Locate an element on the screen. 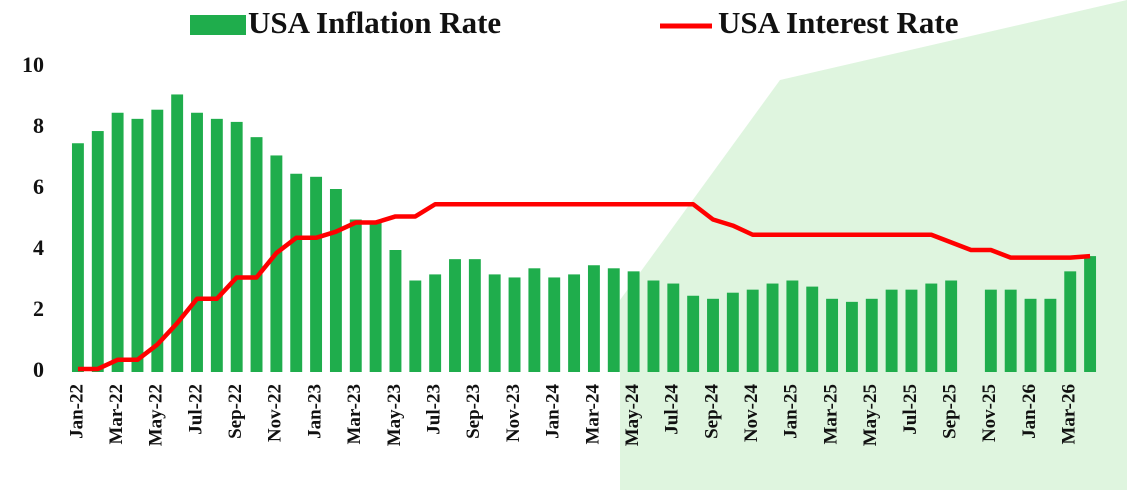 The image size is (1127, 490). x-tick-label: Nov-22 is located at coordinates (275, 413).